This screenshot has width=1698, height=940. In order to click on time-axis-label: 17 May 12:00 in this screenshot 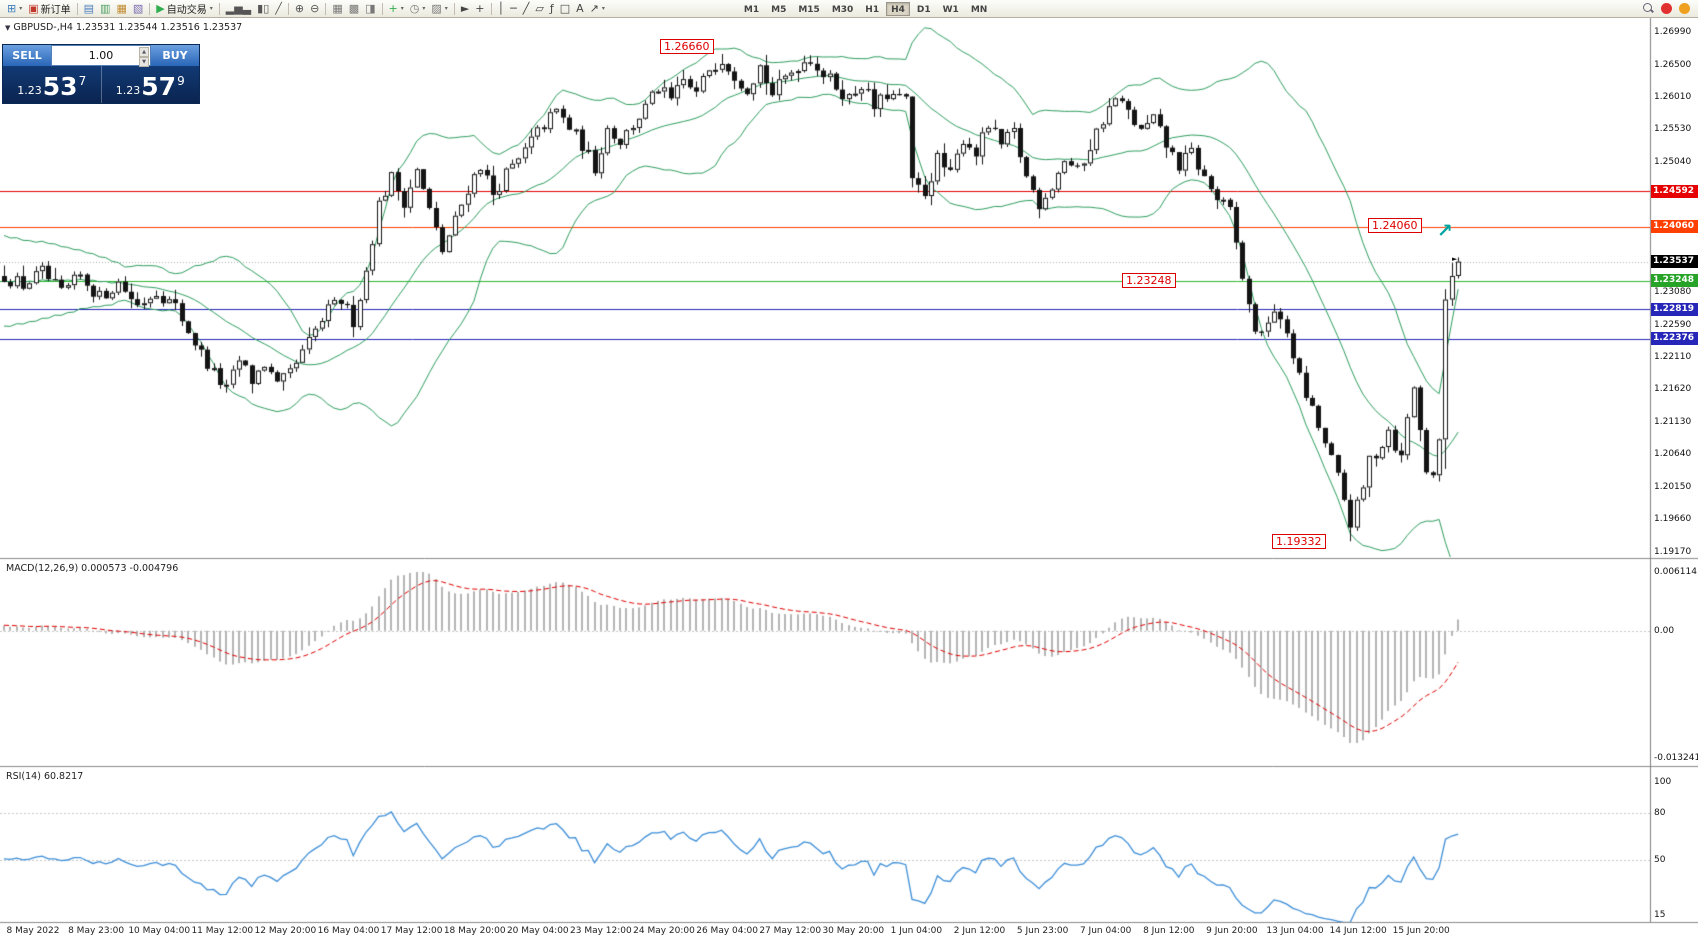, I will do `click(411, 931)`.